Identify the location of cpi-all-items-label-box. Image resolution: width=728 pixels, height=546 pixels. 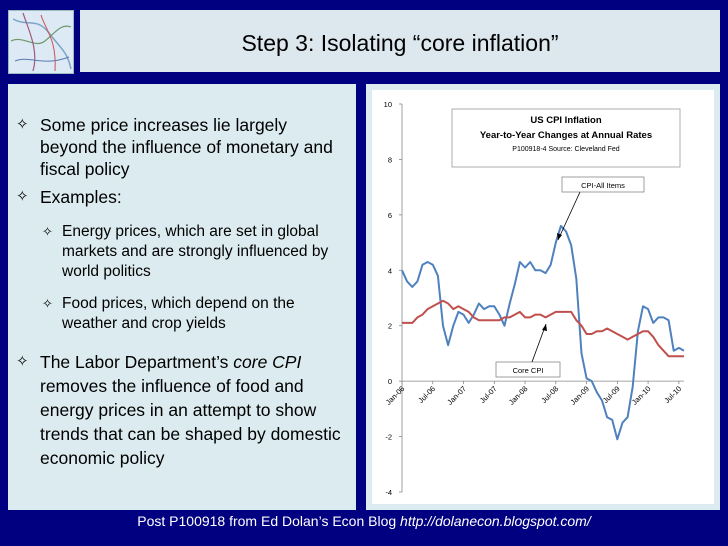
(603, 184).